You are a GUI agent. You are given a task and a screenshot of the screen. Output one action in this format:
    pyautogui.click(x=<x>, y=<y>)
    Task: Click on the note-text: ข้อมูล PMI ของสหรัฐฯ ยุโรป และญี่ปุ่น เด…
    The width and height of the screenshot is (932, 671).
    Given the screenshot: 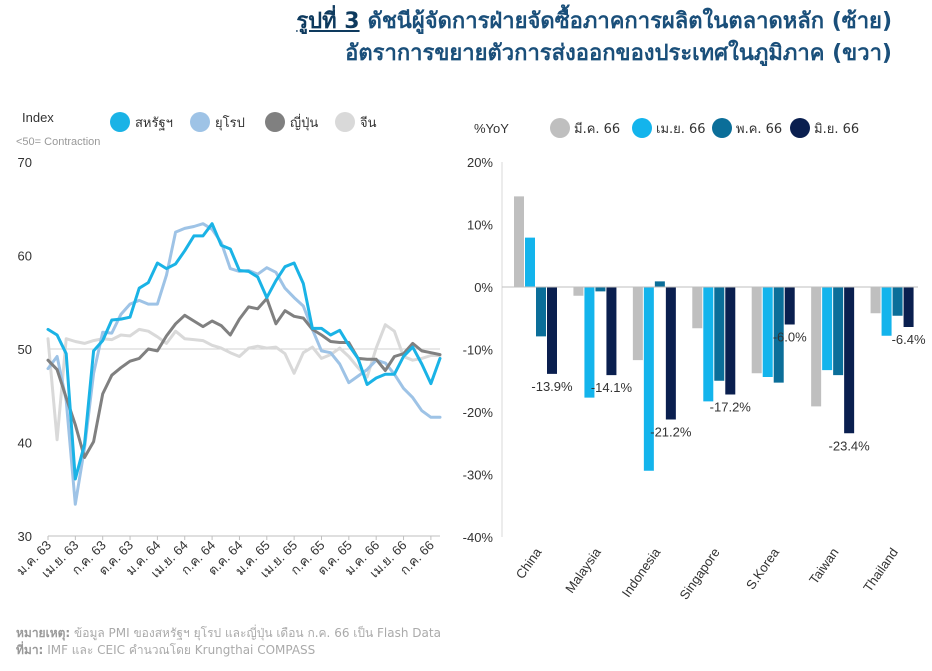 What is the action you would take?
    pyautogui.click(x=257, y=633)
    